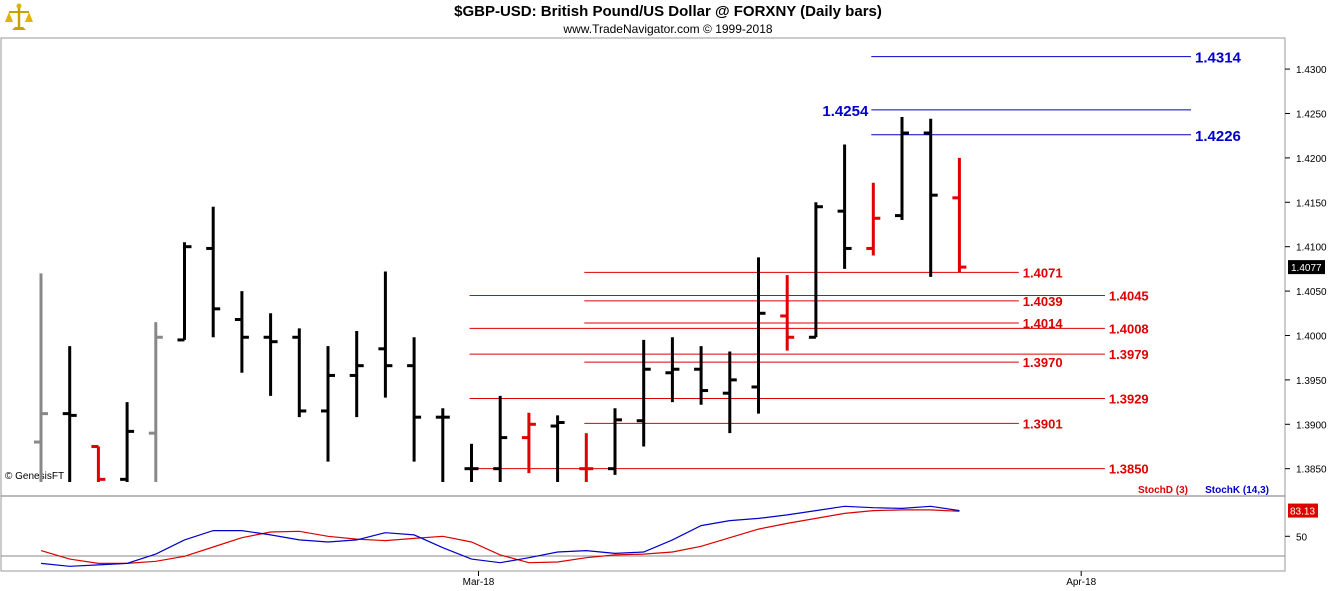 This screenshot has height=591, width=1336. Describe the element at coordinates (1043, 272) in the screenshot. I see `level-label: 1.4071` at that location.